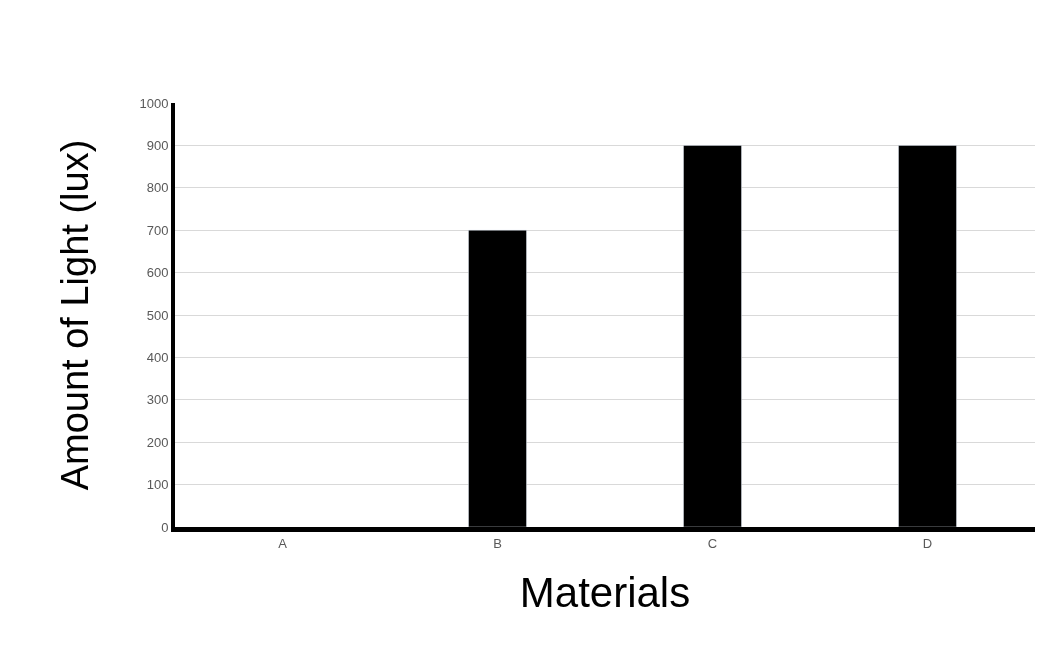 This screenshot has height=651, width=1044. I want to click on y-tick-label: 600, so click(157, 273).